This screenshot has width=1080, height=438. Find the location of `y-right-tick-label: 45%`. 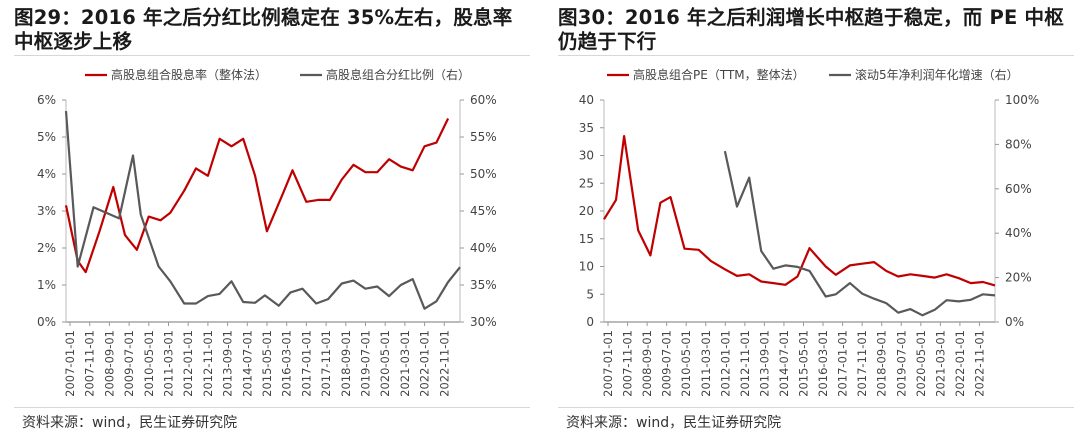

y-right-tick-label: 45% is located at coordinates (483, 211).